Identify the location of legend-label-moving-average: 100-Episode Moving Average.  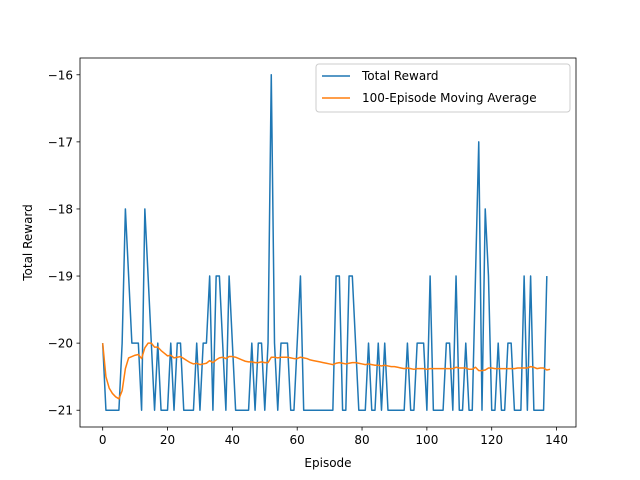
(449, 98).